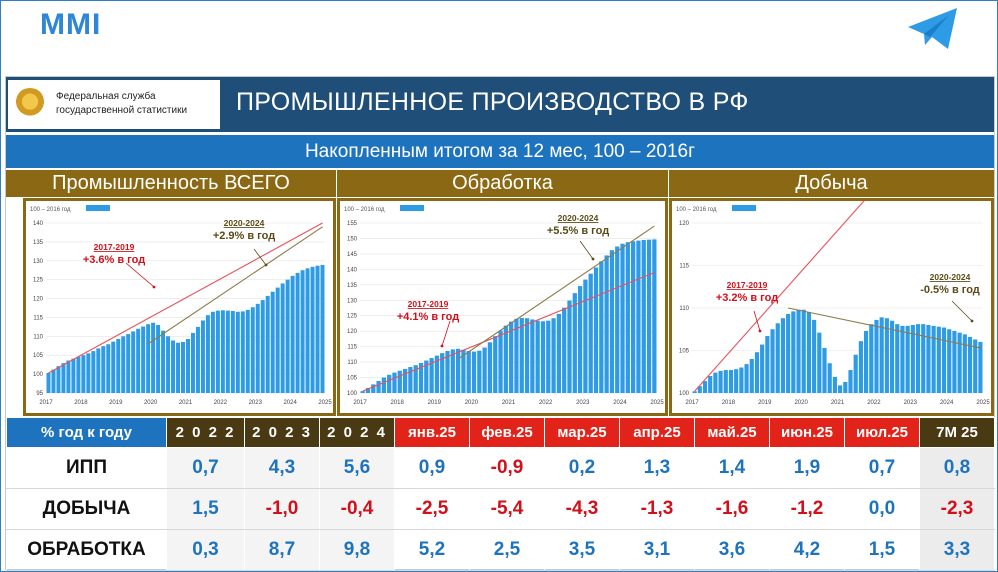 The image size is (998, 572). I want to click on annotation-rate: +2.9% в год, so click(244, 236).